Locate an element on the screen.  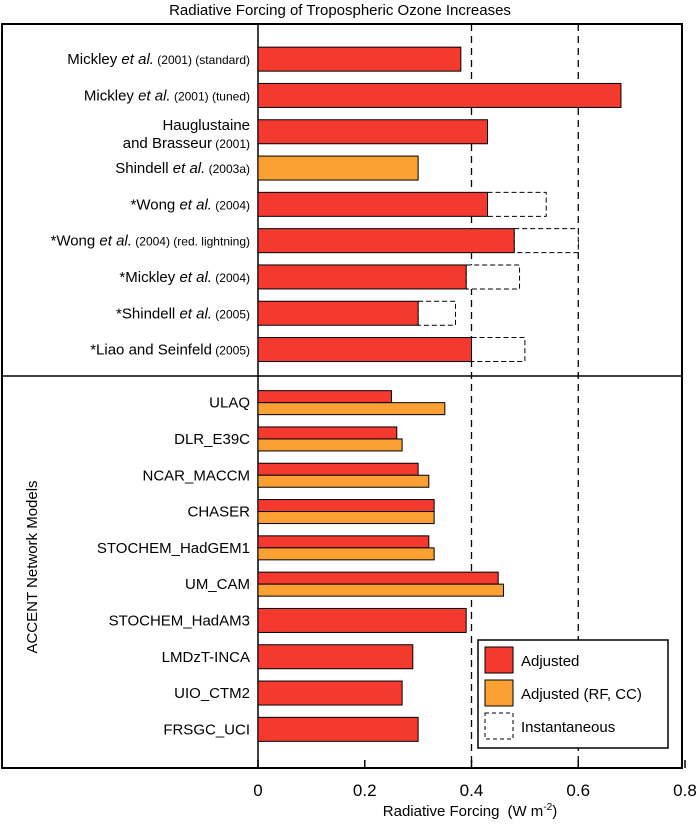
x-tick-label: 0.4 is located at coordinates (472, 790).